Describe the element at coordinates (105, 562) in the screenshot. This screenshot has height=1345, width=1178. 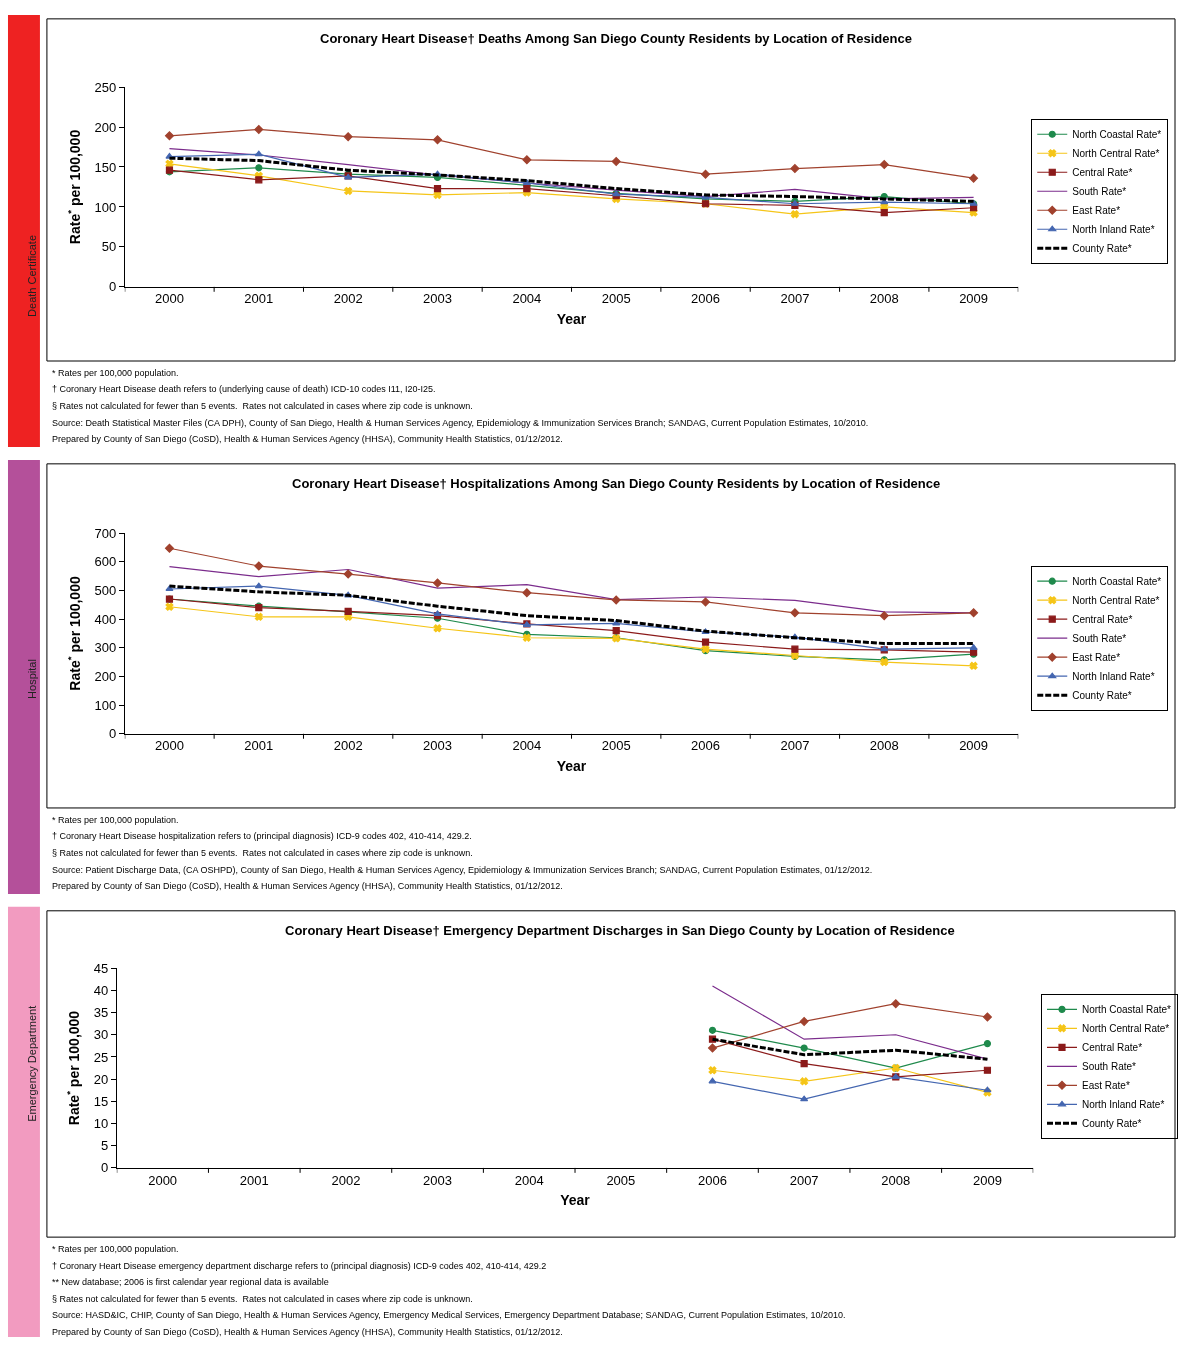
I see `y-tick-label: 600` at that location.